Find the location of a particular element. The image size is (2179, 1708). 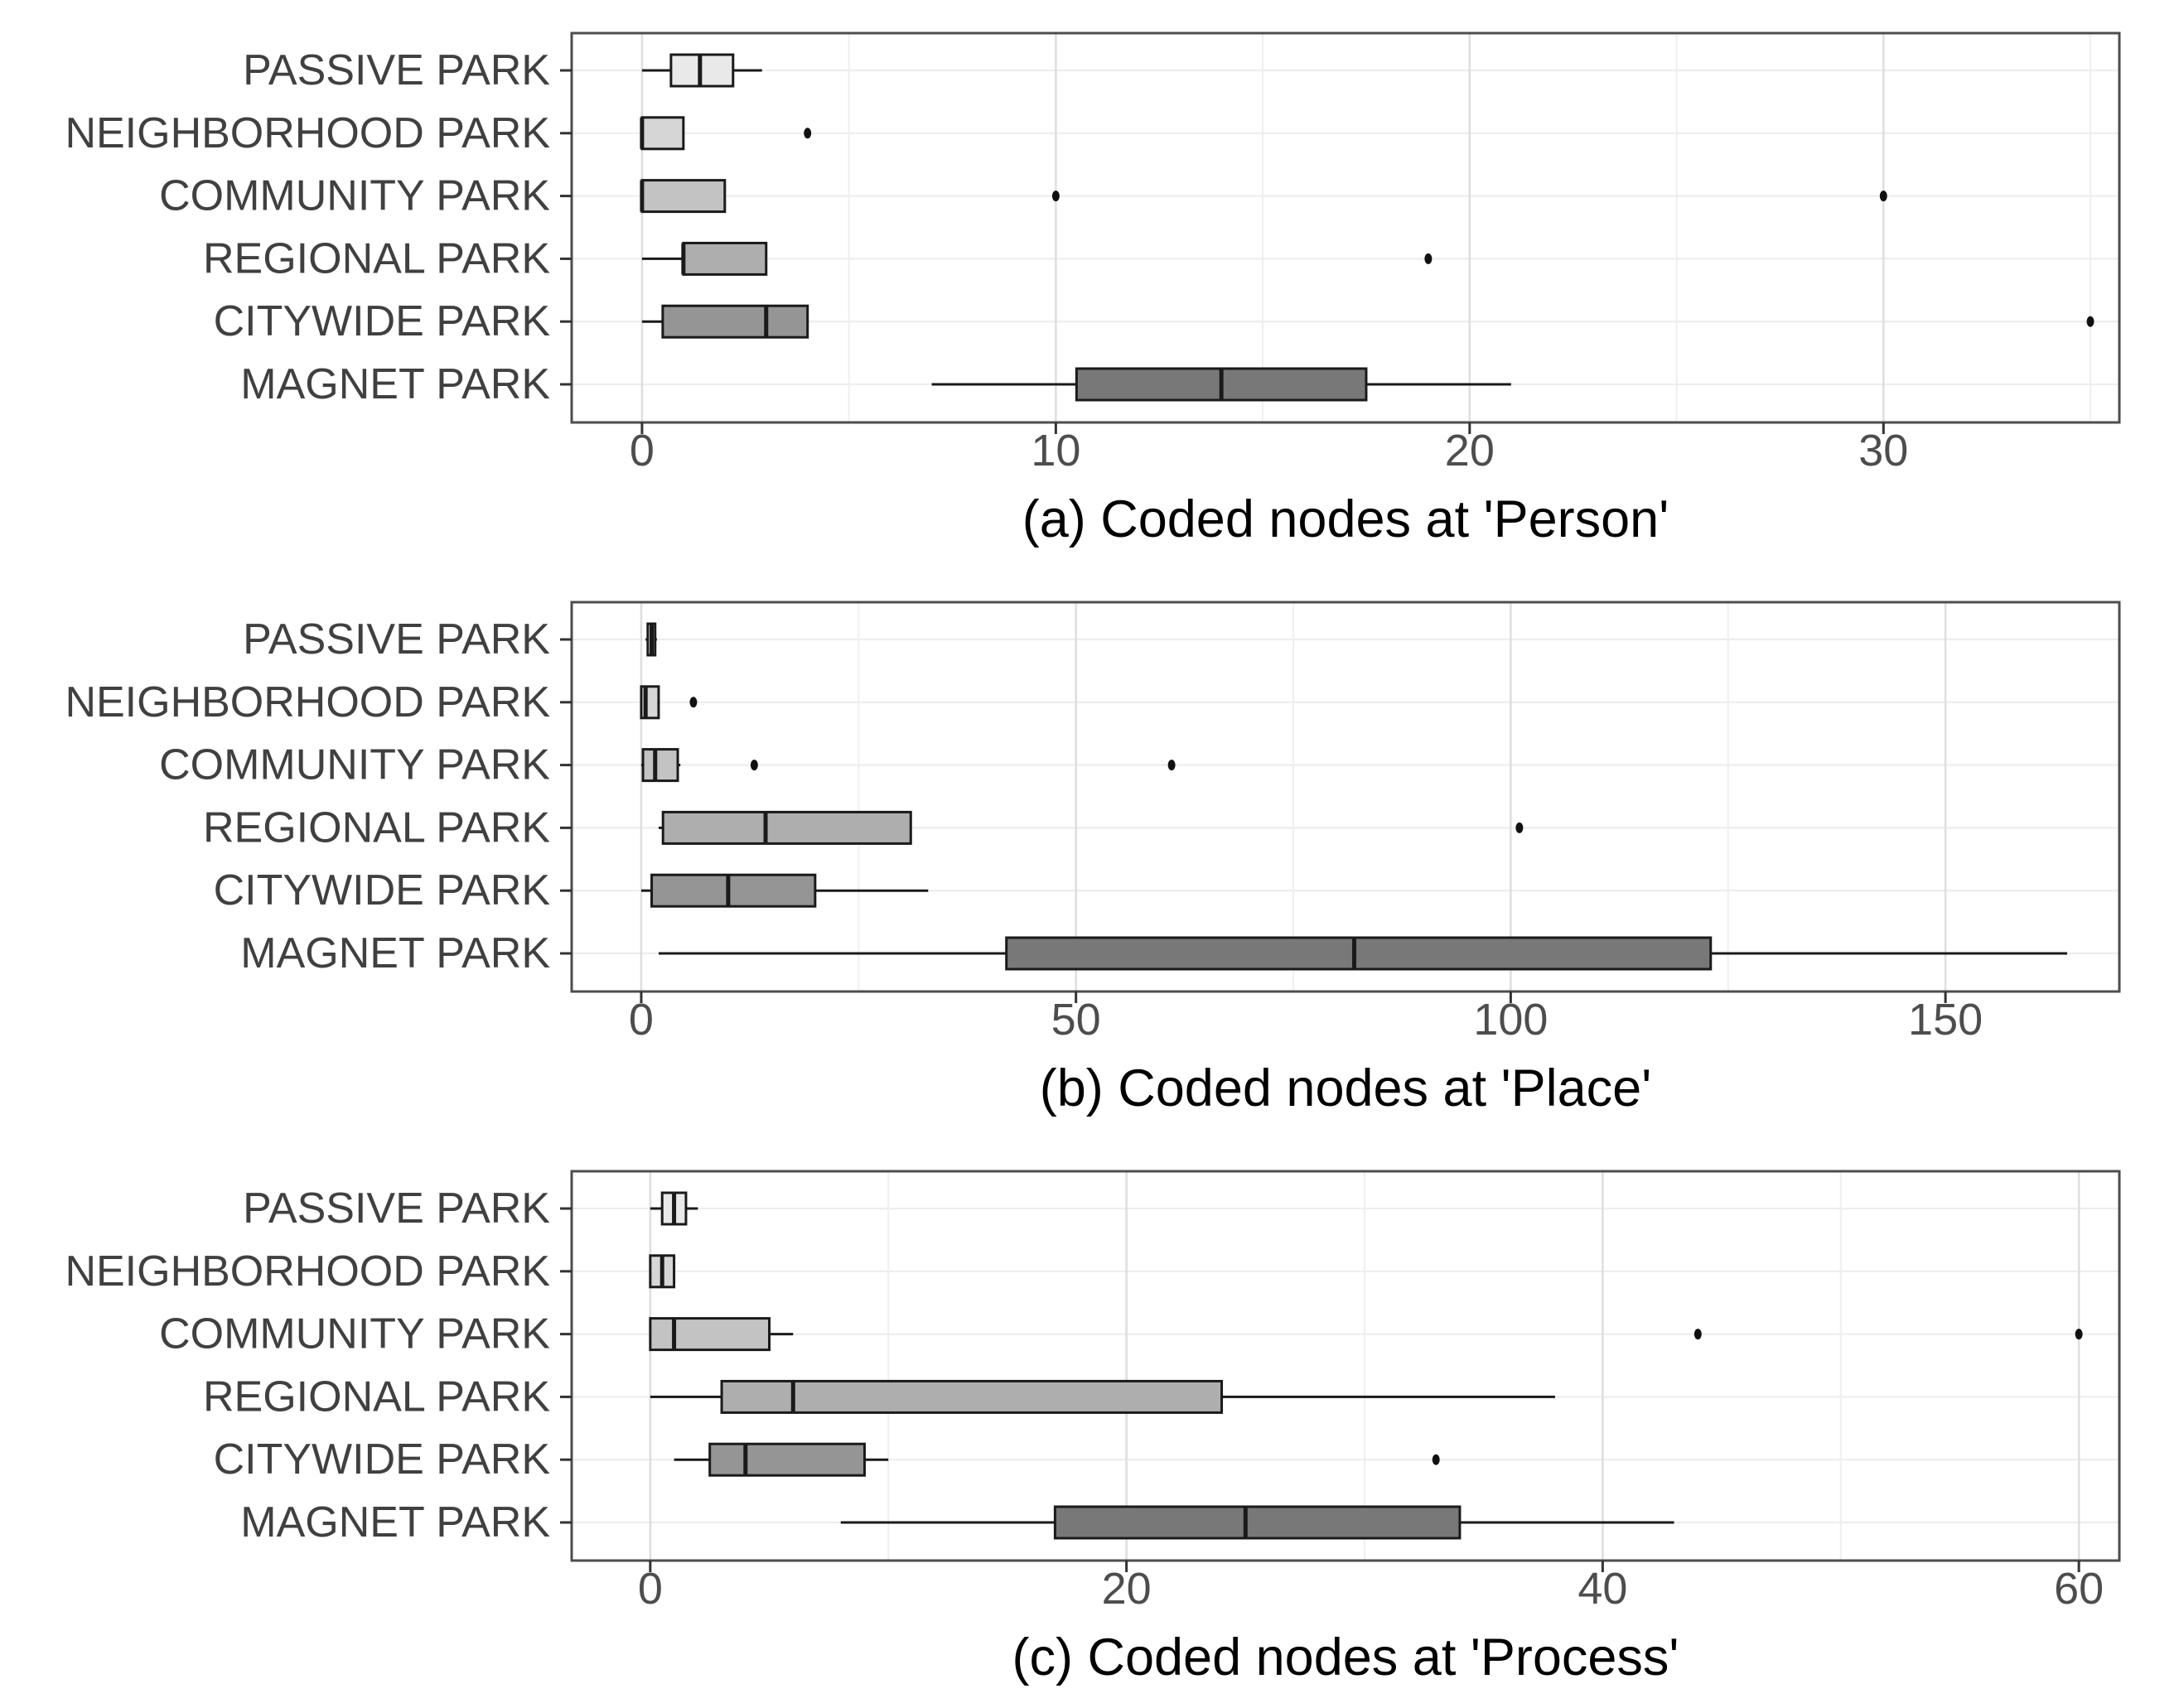

x-tick-label: 150 is located at coordinates (1945, 1020).